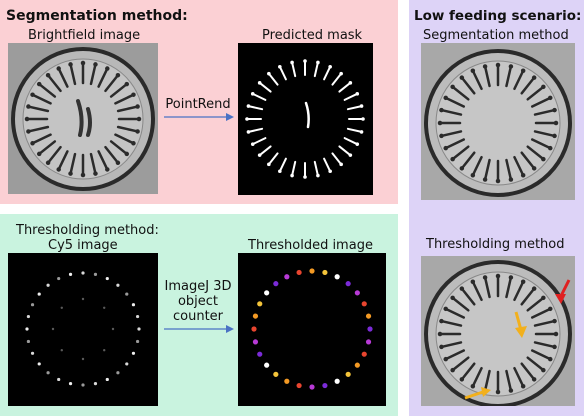 Image resolution: width=584 pixels, height=416 pixels. Describe the element at coordinates (84, 35) in the screenshot. I see `brightfield-caption: Brightfield image` at that location.